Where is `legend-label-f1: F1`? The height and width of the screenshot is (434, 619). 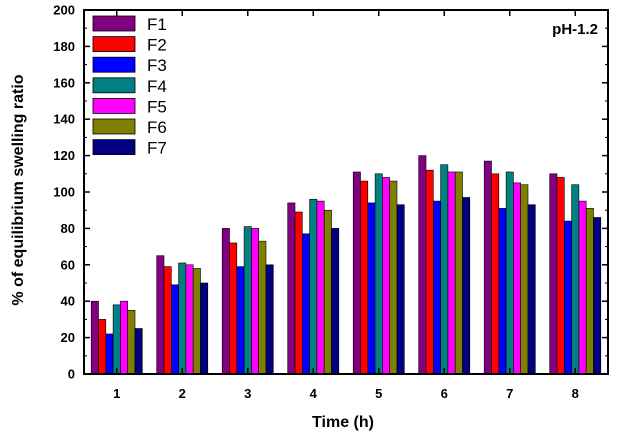
legend-label-f1: F1 is located at coordinates (157, 24).